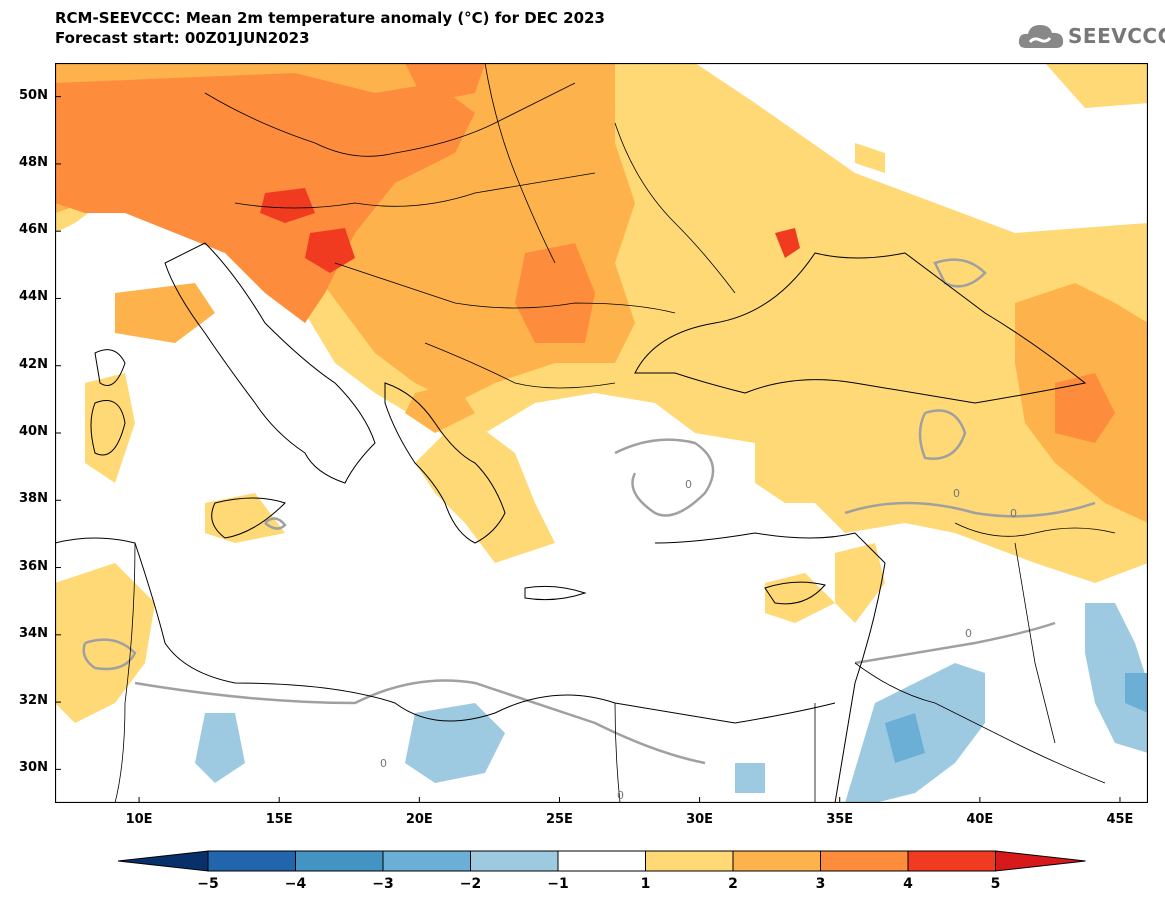 Image resolution: width=1165 pixels, height=907 pixels. What do you see at coordinates (33, 297) in the screenshot?
I see `lat-label-44N: 44N` at bounding box center [33, 297].